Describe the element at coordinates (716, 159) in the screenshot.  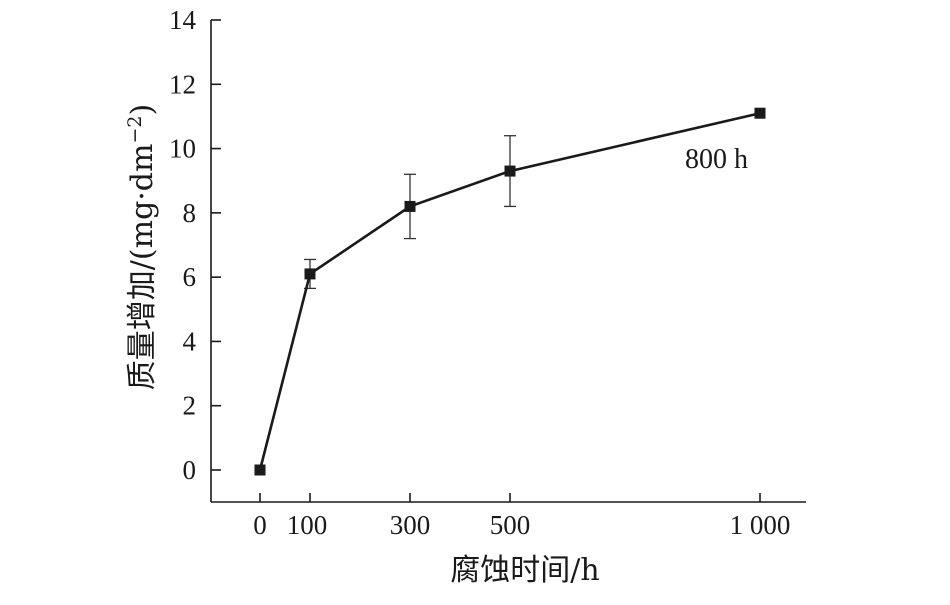
I see `annotation-800h: 800 h` at that location.